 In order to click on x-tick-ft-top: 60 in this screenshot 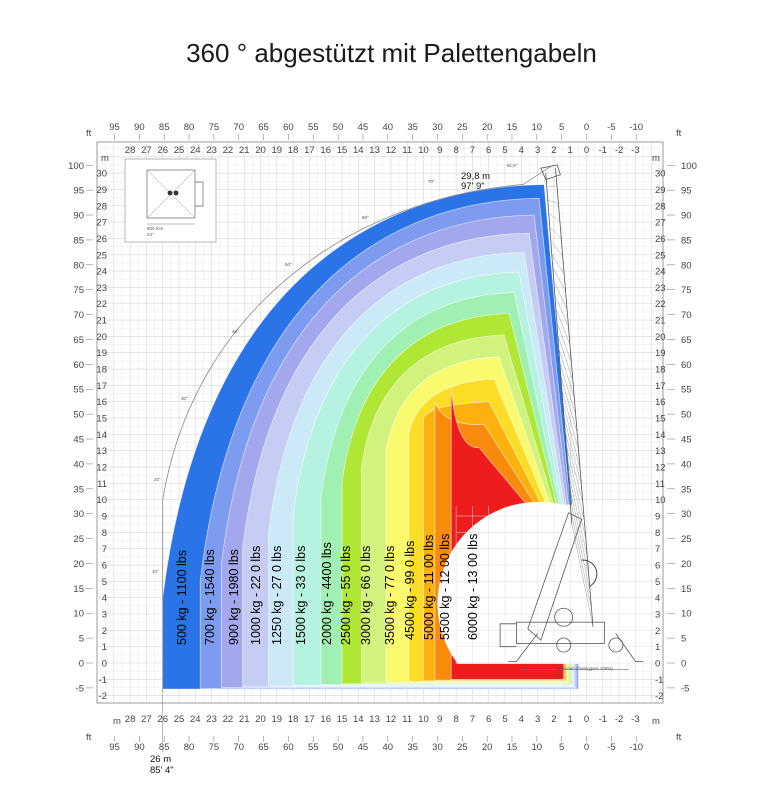, I will do `click(288, 127)`.